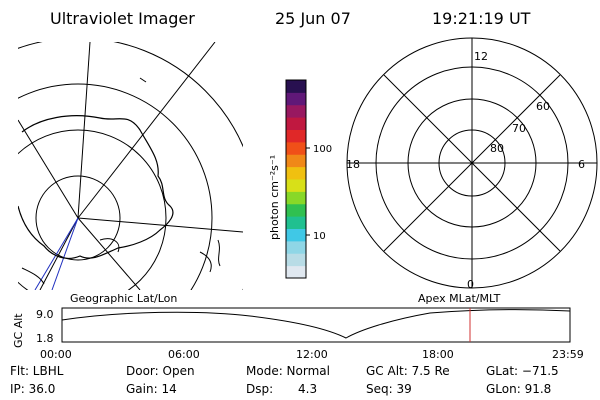 Image resolution: width=600 pixels, height=400 pixels. What do you see at coordinates (122, 18) in the screenshot?
I see `instrument-title: Ultraviolet Imager` at bounding box center [122, 18].